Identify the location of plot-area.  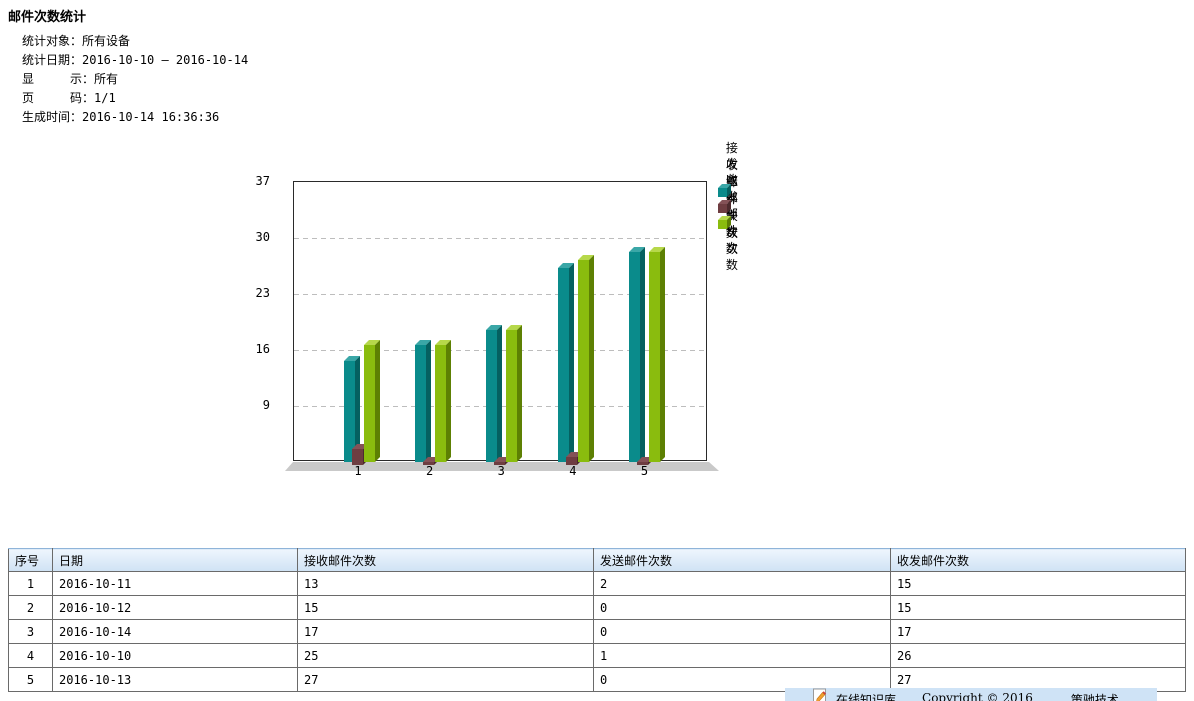
(500, 323).